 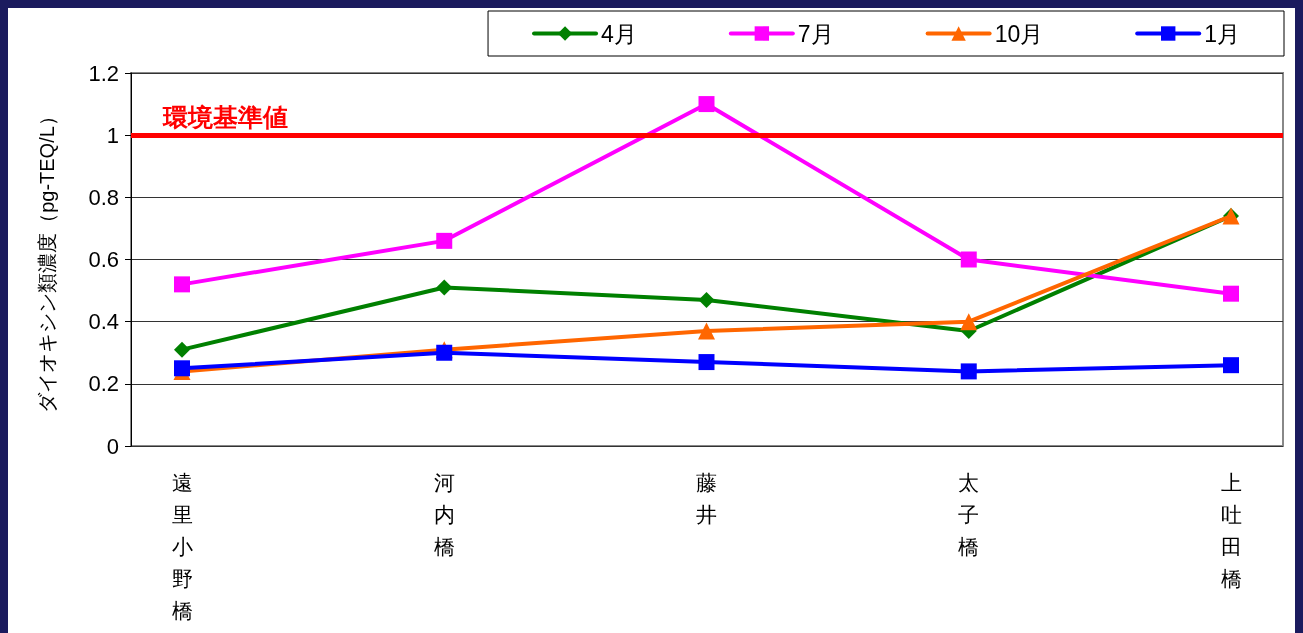 I want to click on legend-label: 10月, so click(x=1019, y=33).